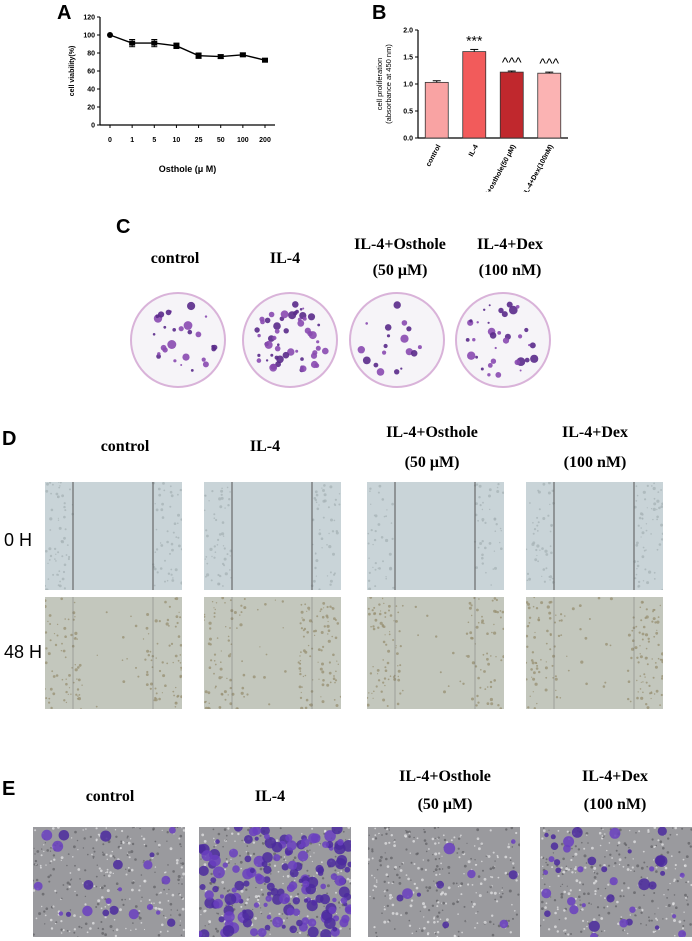 The image size is (692, 941). I want to click on panel-d-label-control: control, so click(125, 446).